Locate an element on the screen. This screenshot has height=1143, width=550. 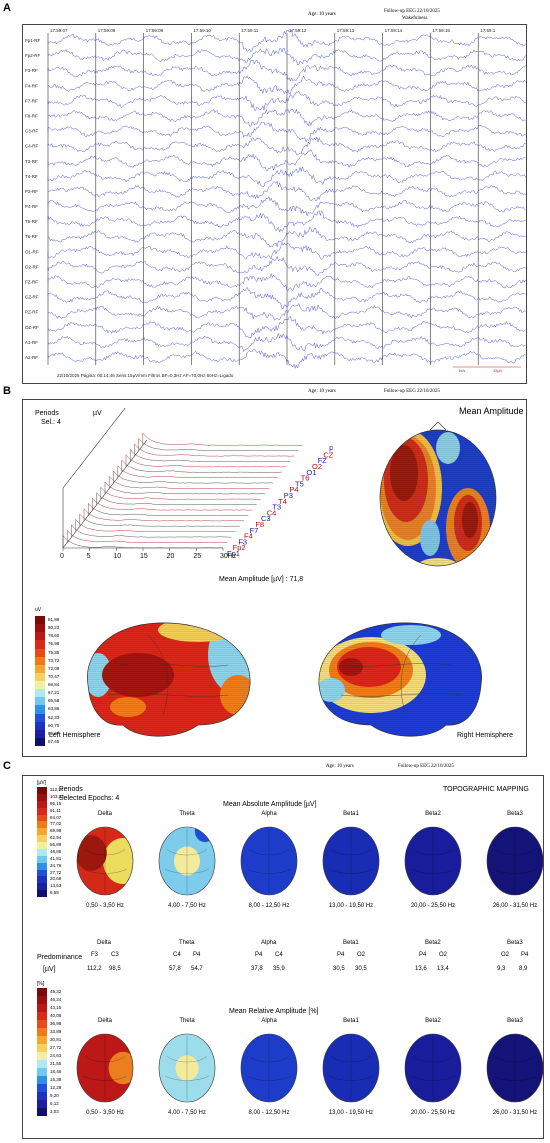
spectrum-channel-label: T5 is located at coordinates (299, 483).